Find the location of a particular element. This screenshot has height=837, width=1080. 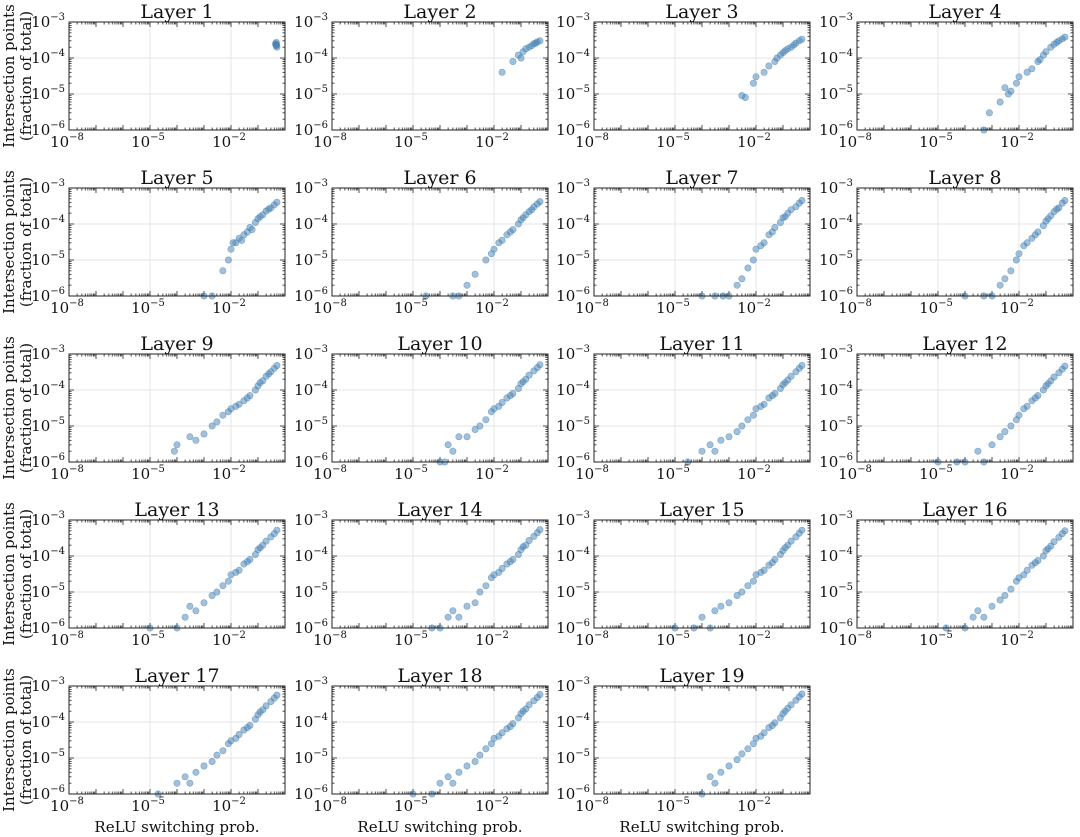

subplot-title: Layer 16 is located at coordinates (964, 510).